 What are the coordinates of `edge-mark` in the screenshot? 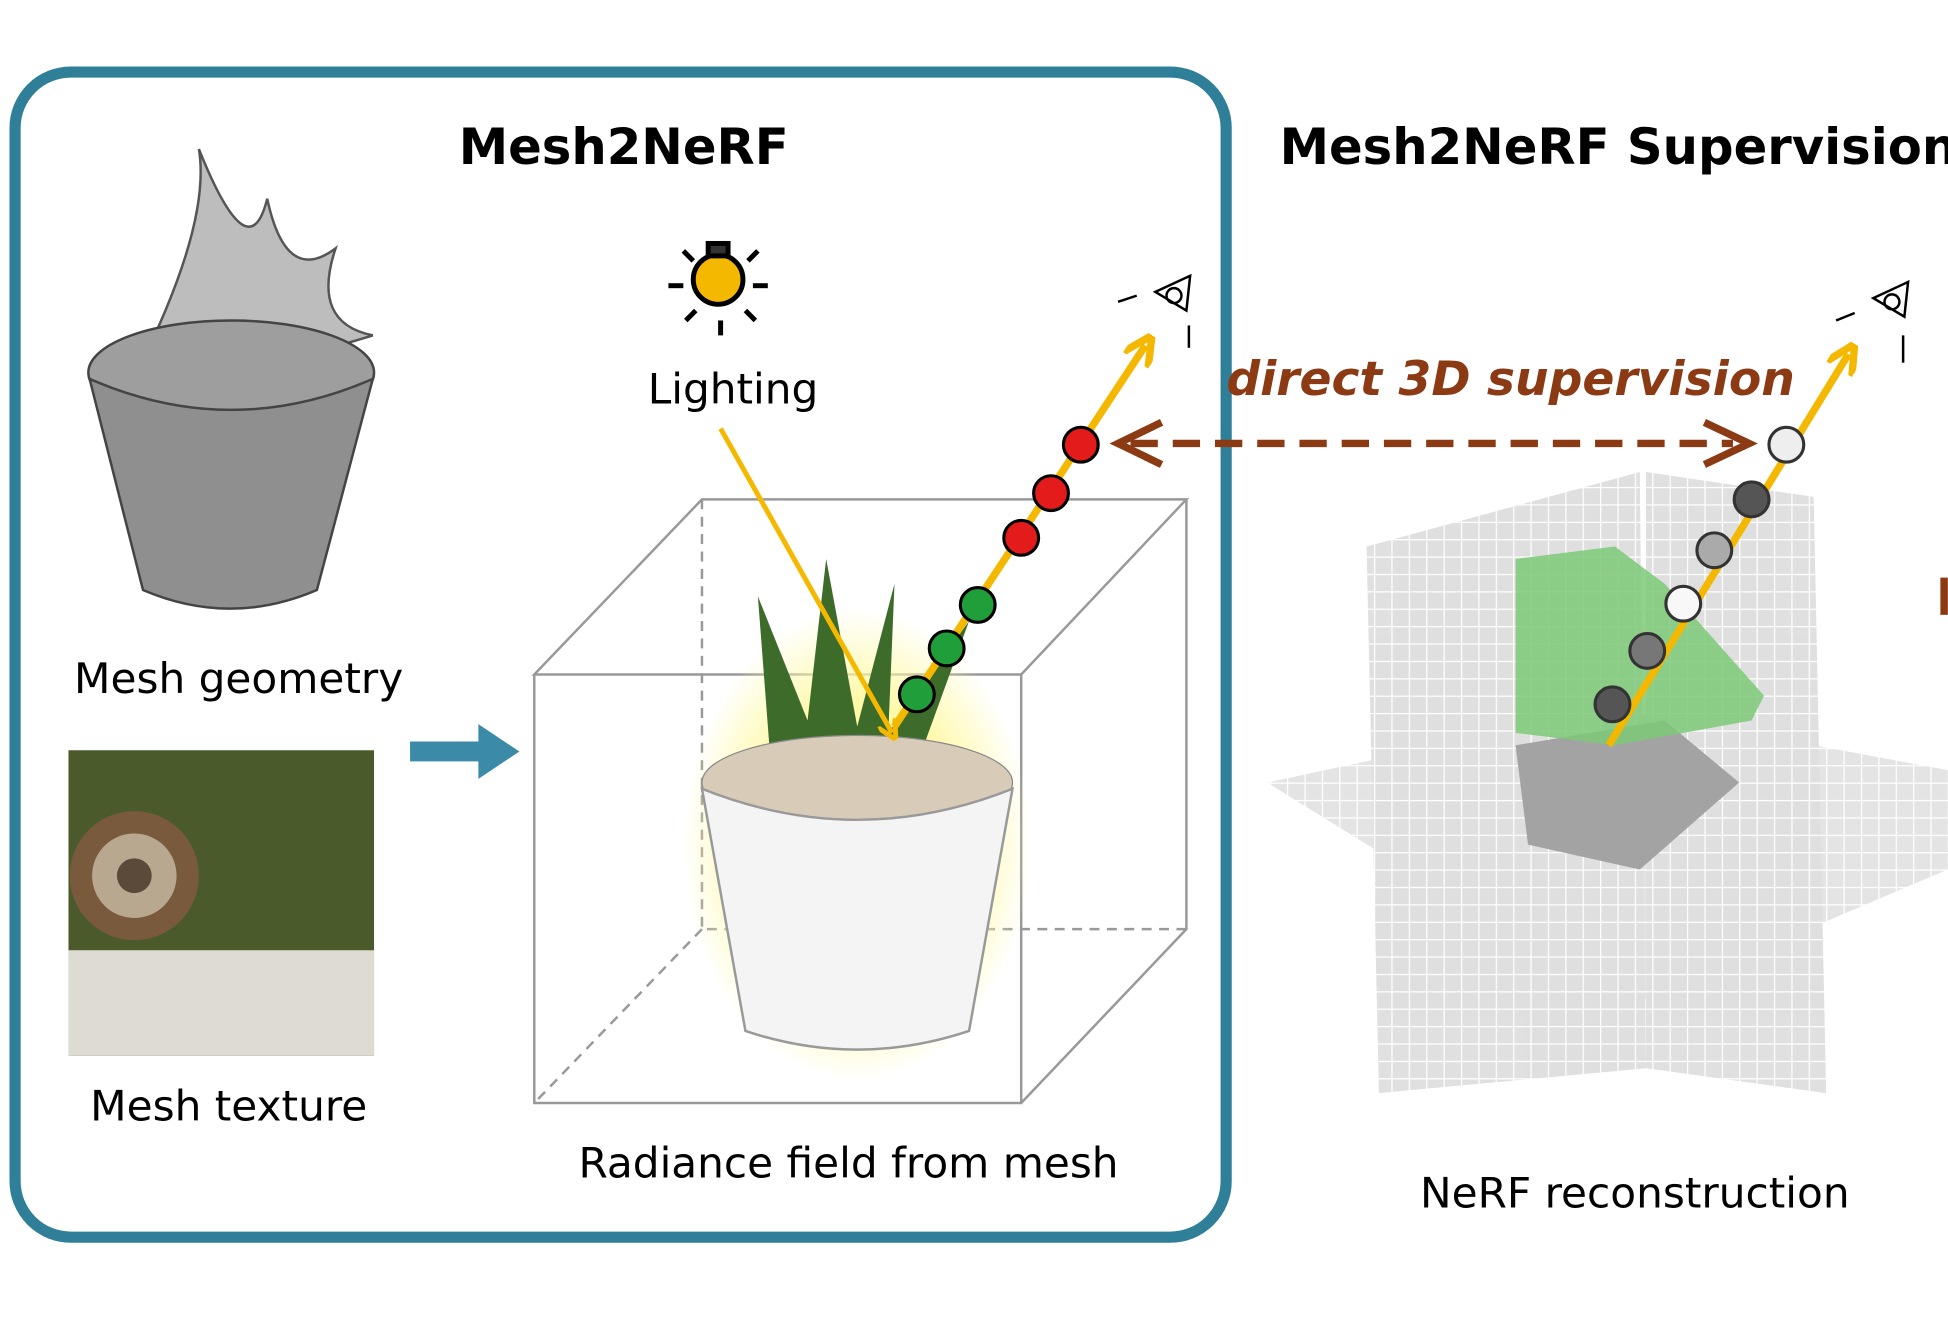 It's located at (1944, 596).